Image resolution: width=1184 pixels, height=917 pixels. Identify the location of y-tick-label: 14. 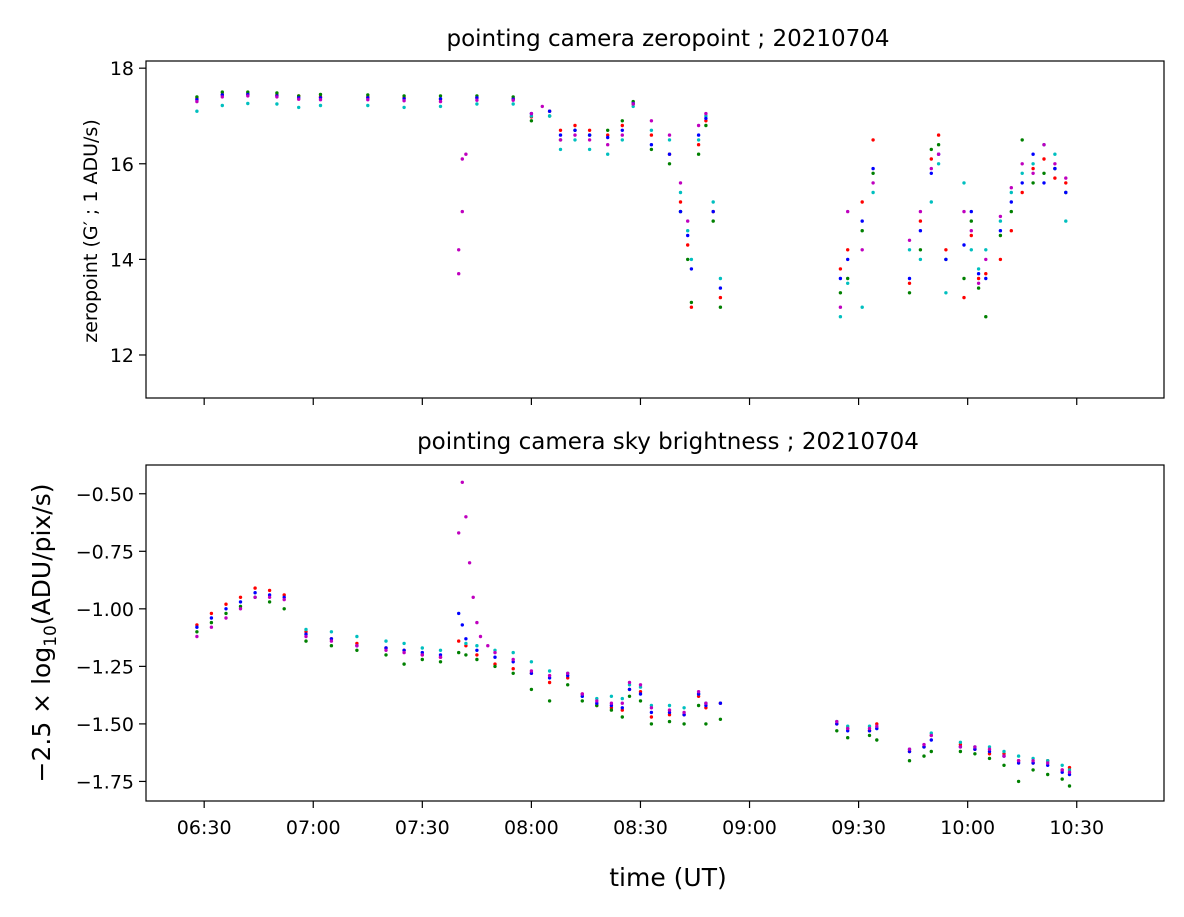
(122, 260).